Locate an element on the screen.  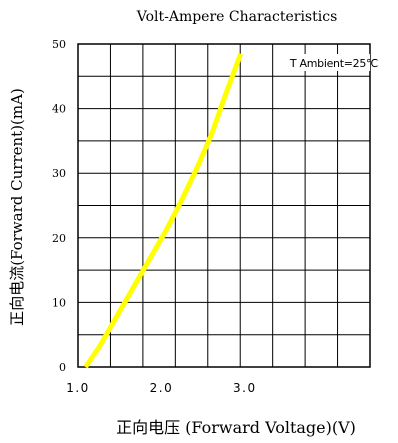
x-tick-label: 2.0 is located at coordinates (162, 388).